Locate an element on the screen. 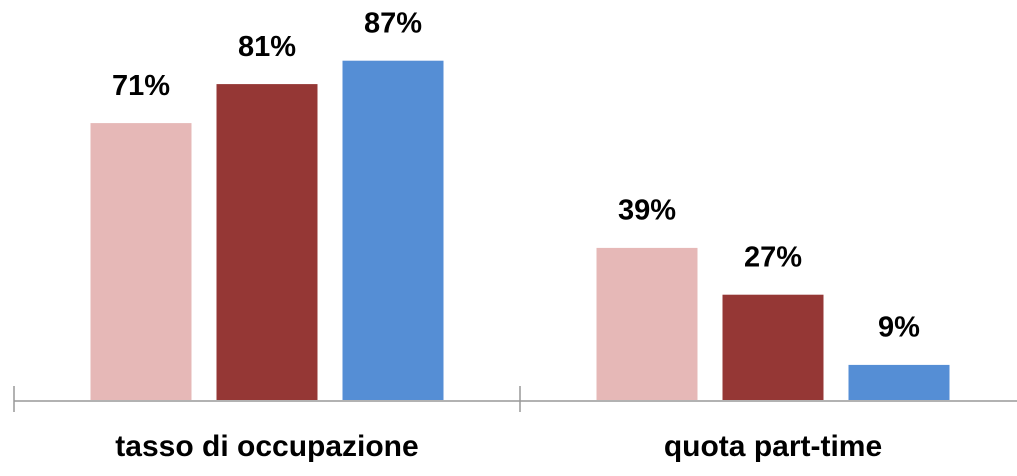  value-label: 39% is located at coordinates (647, 211).